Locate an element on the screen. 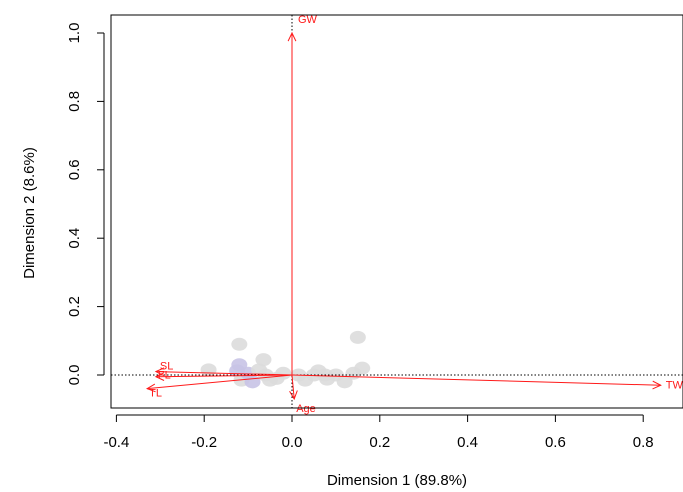 This screenshot has width=683, height=492. vector-fl-label: FL is located at coordinates (164, 376).